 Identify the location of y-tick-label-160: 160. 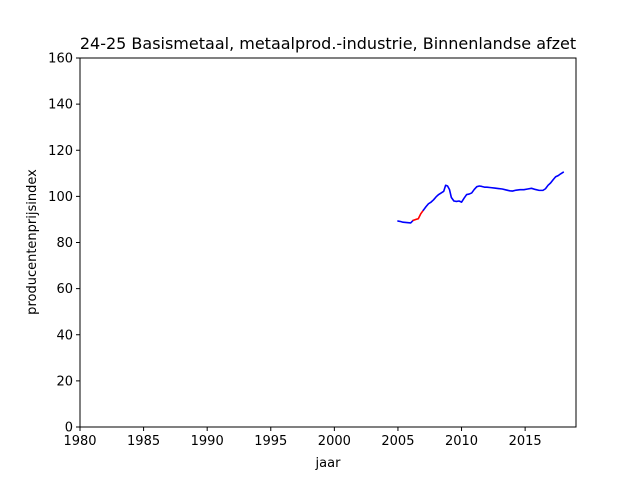
(60, 59).